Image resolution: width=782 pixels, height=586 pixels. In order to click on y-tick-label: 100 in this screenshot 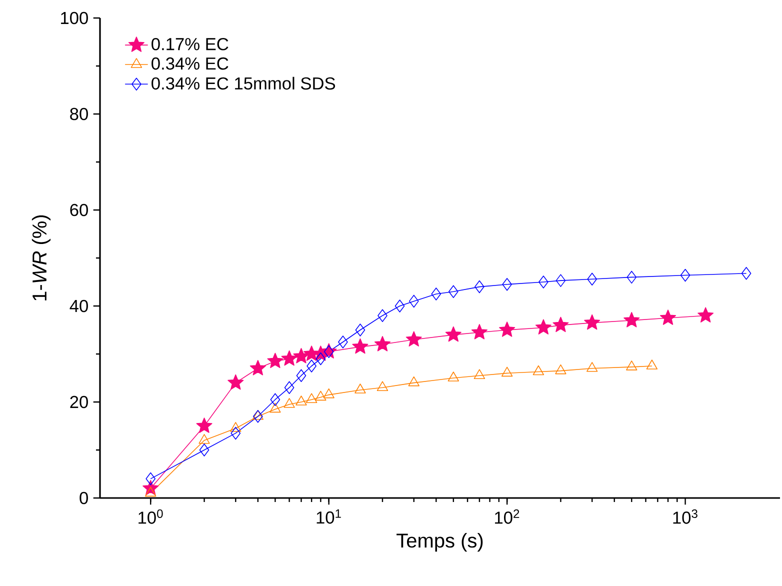, I will do `click(74, 18)`.